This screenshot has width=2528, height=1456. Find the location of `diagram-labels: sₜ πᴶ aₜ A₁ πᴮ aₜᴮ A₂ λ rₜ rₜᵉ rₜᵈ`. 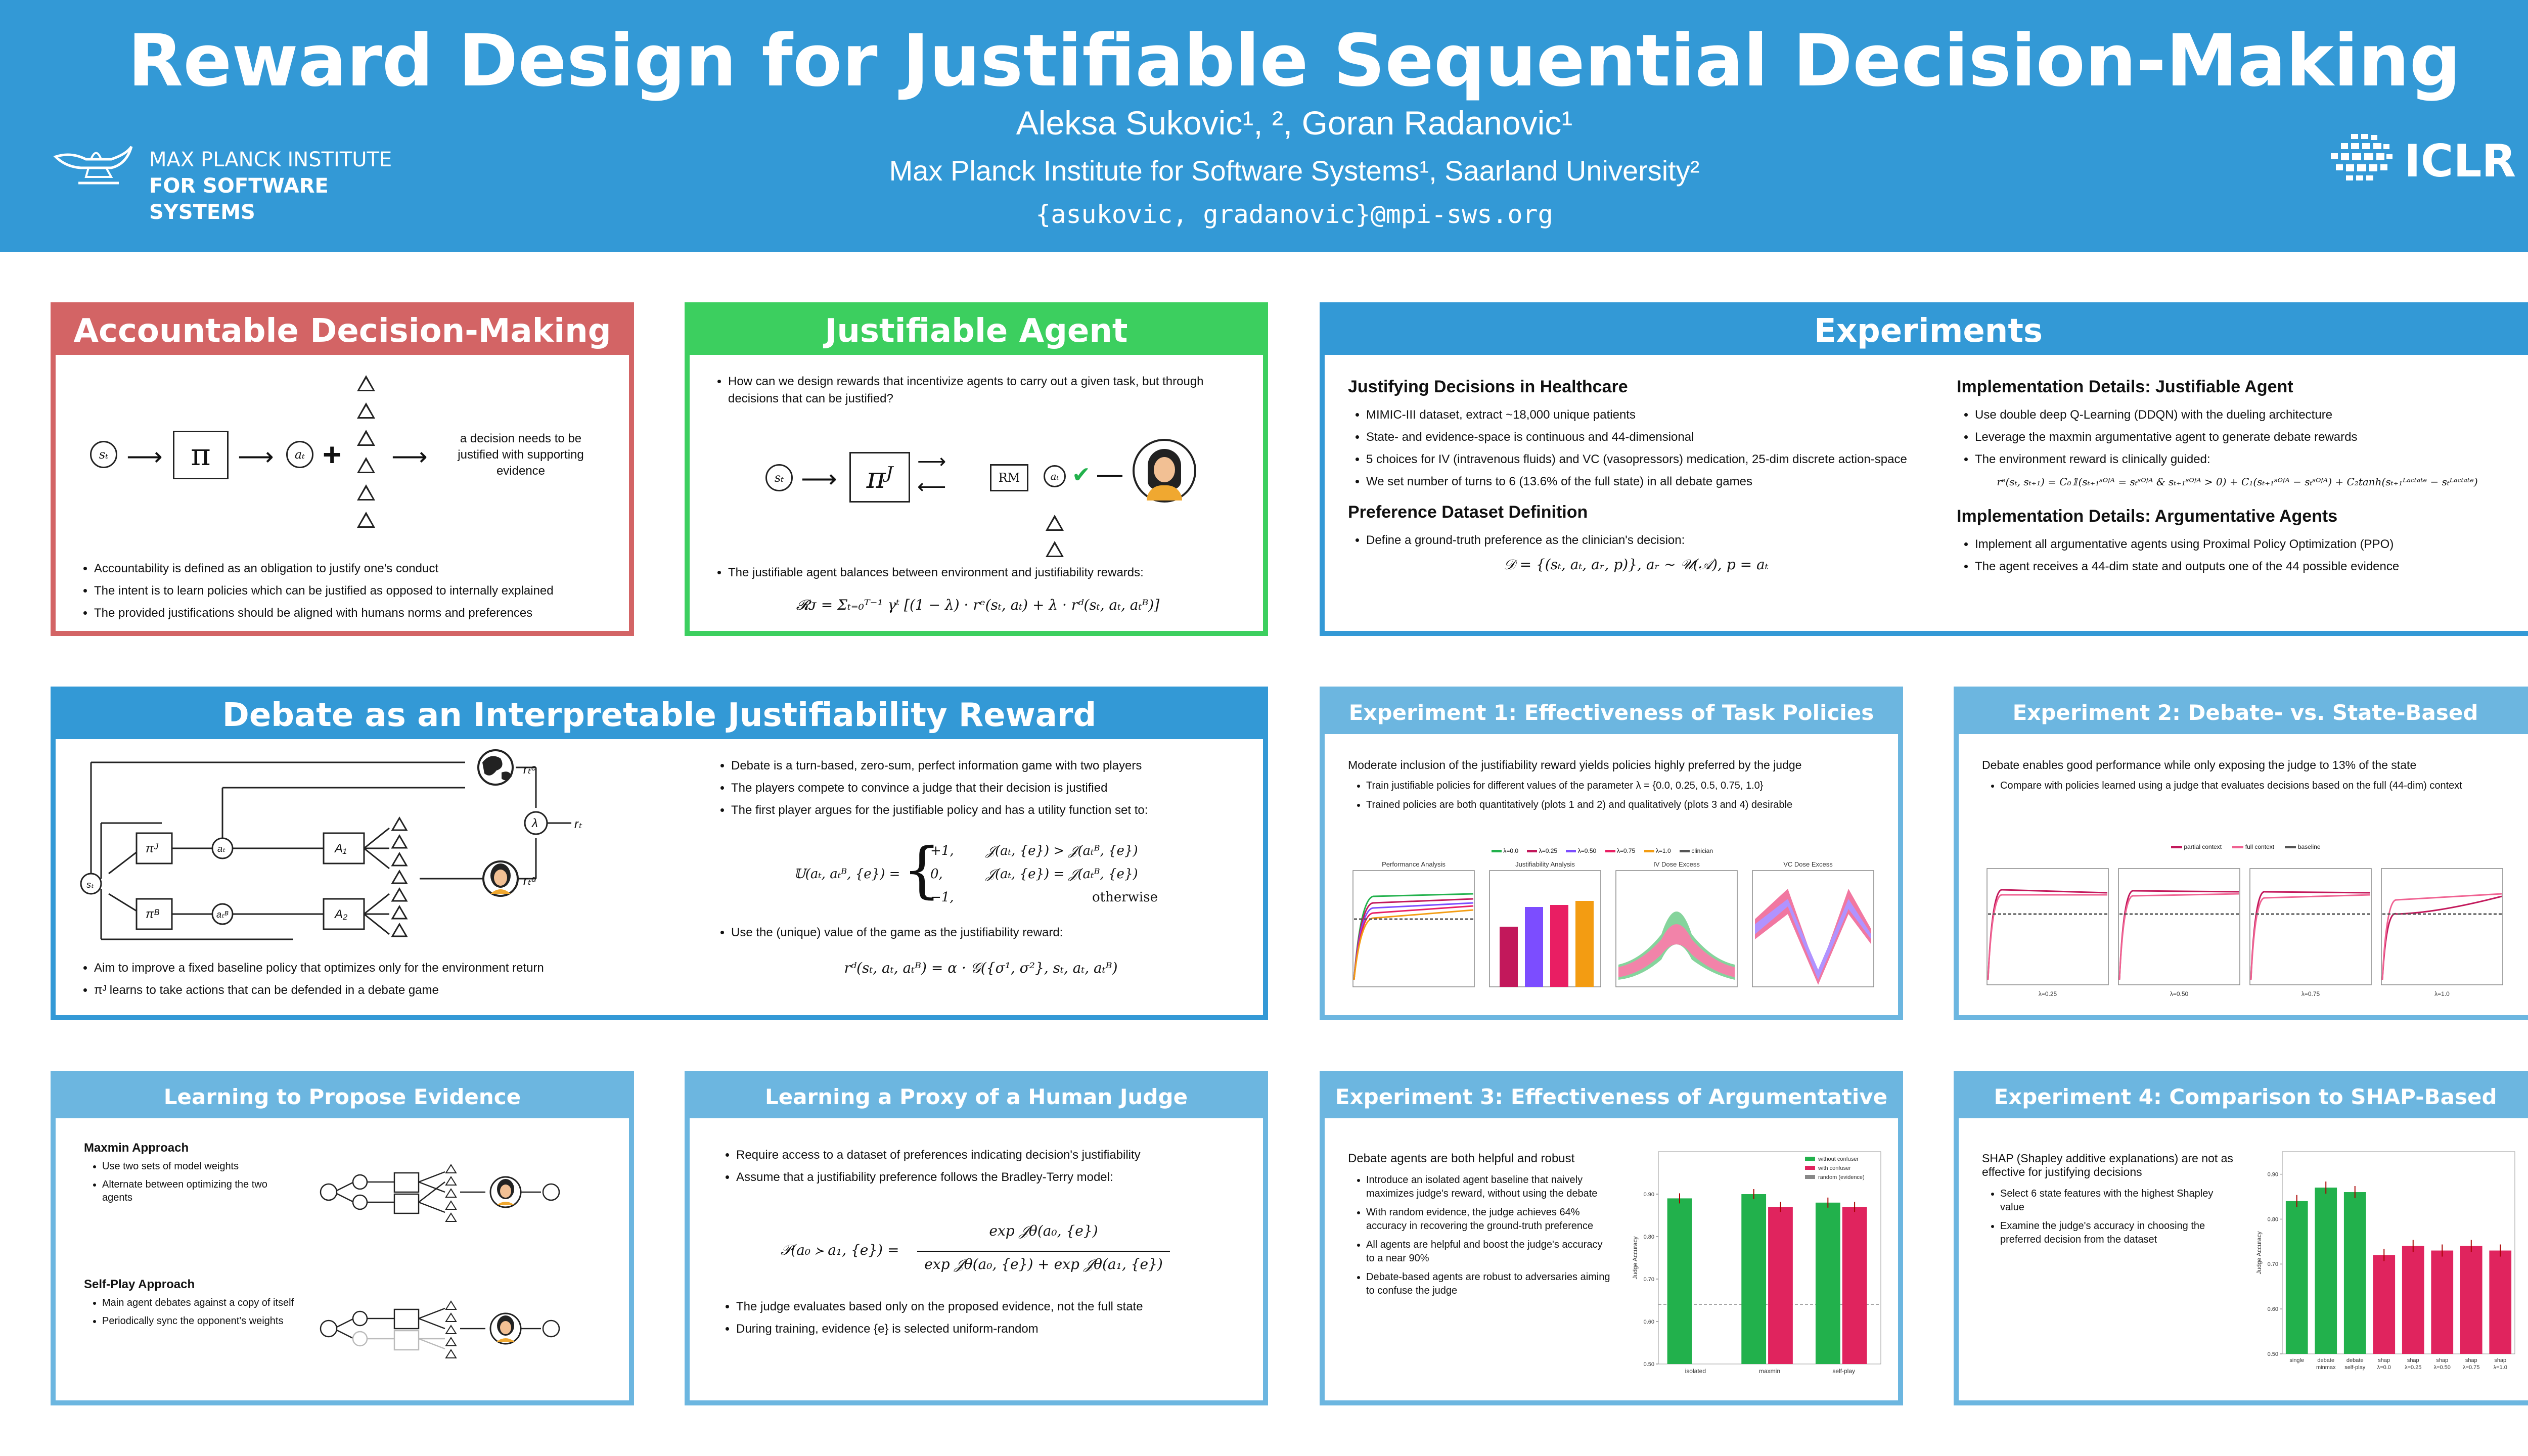

diagram-labels: sₜ πᴶ aₜ A₁ πᴮ aₜᴮ A₂ λ rₜ rₜᵉ rₜᵈ is located at coordinates (334, 842).